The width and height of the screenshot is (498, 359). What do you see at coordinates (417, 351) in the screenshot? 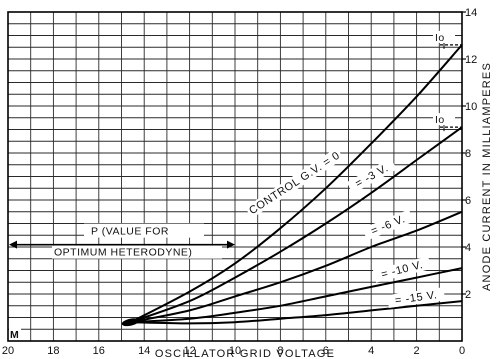
I see `x-tick-label: 2` at bounding box center [417, 351].